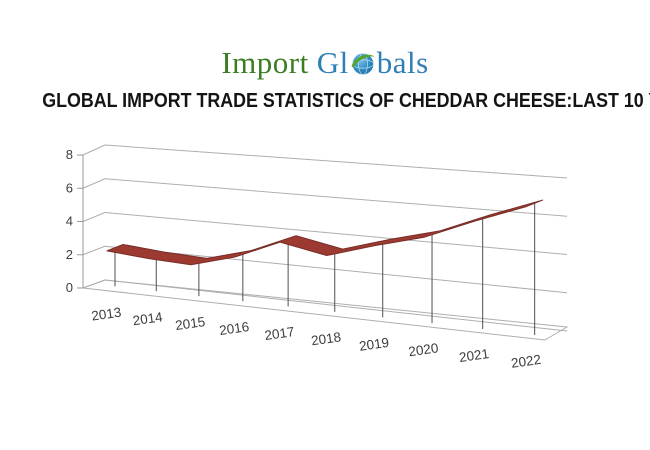  I want to click on globe-icon, so click(363, 63).